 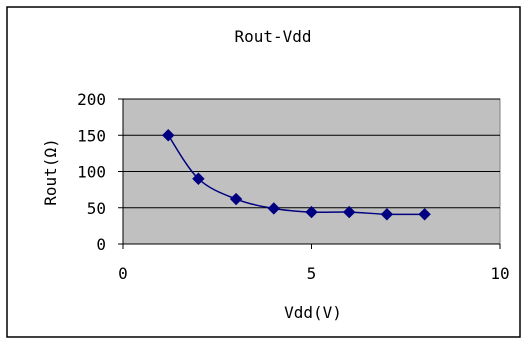 What do you see at coordinates (313, 312) in the screenshot?
I see `x-axis-label: Vdd(V)` at bounding box center [313, 312].